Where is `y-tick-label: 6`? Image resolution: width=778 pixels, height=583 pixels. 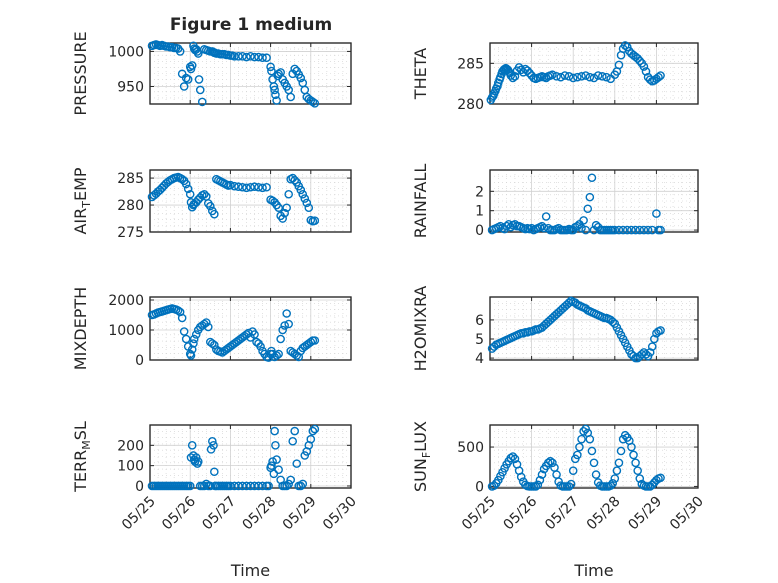 y-tick-label: 6 is located at coordinates (479, 321).